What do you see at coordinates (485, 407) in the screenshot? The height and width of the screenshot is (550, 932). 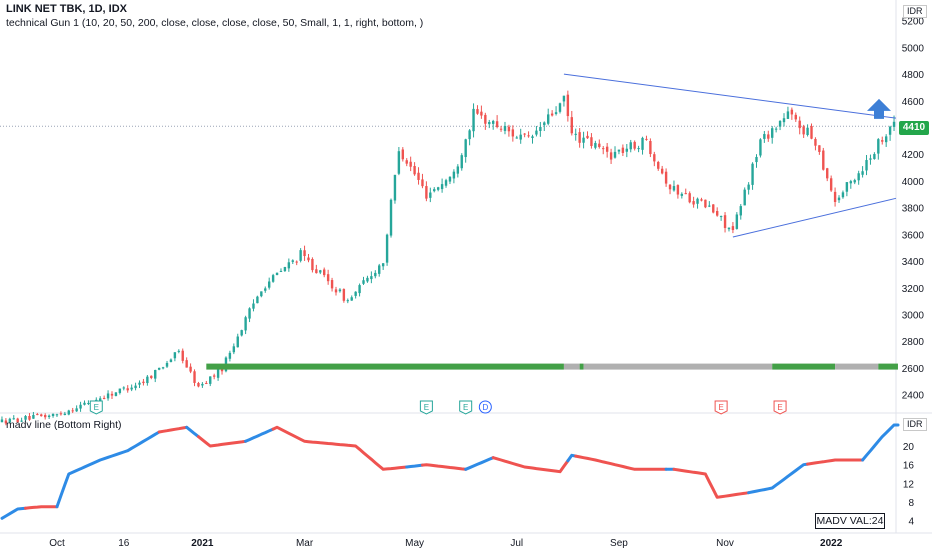 I see `event-marker-label: D` at bounding box center [485, 407].